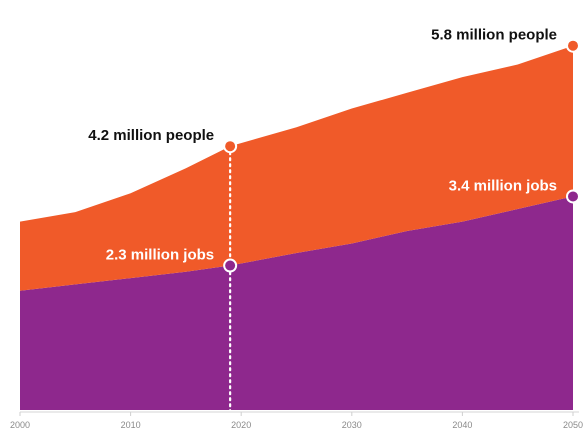 Image resolution: width=587 pixels, height=434 pixels. I want to click on x-tick-label: 2020, so click(241, 425).